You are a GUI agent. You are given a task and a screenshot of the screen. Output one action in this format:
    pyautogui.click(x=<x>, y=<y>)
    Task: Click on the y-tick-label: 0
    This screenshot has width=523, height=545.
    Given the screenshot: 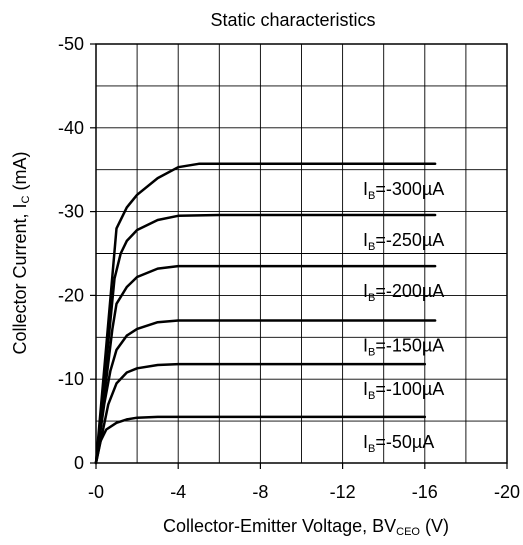 What is the action you would take?
    pyautogui.click(x=79, y=463)
    